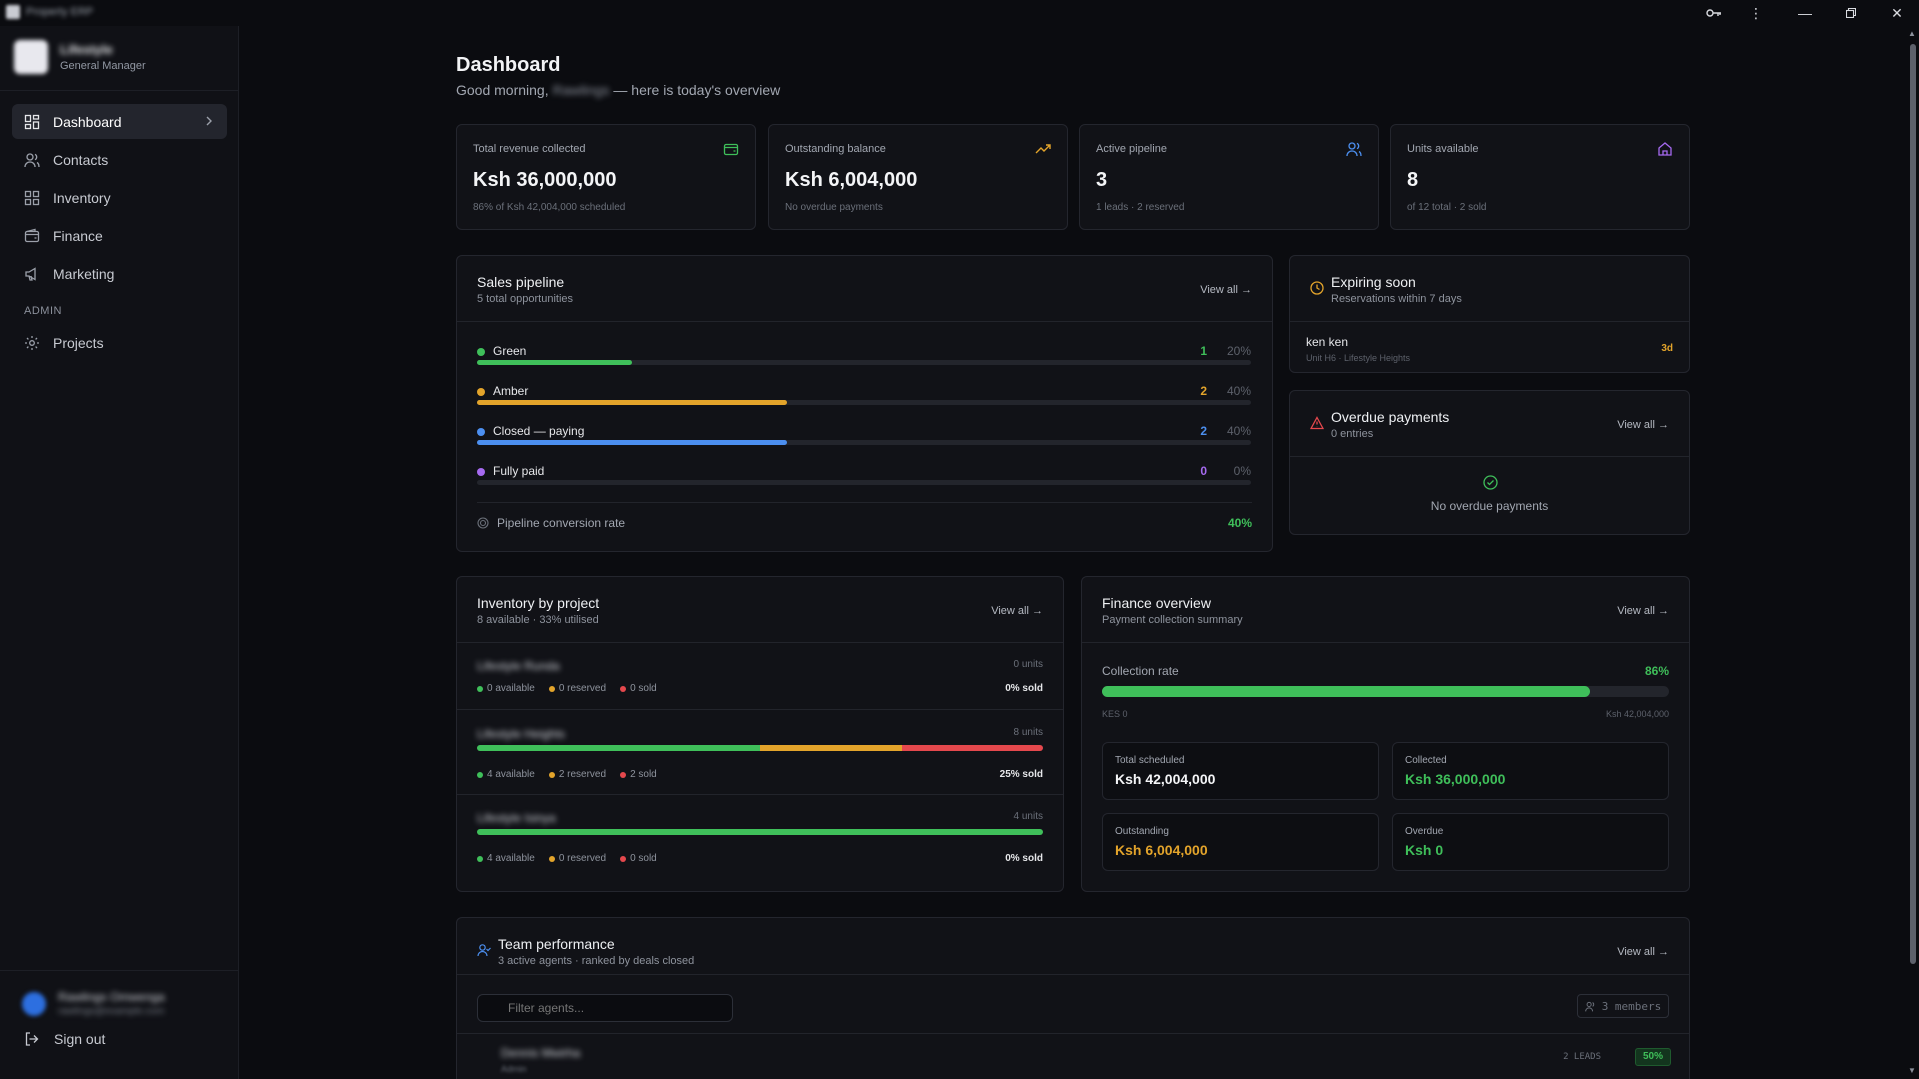 This screenshot has height=1079, width=1919. What do you see at coordinates (1203, 351) in the screenshot?
I see `stage-count: 1` at bounding box center [1203, 351].